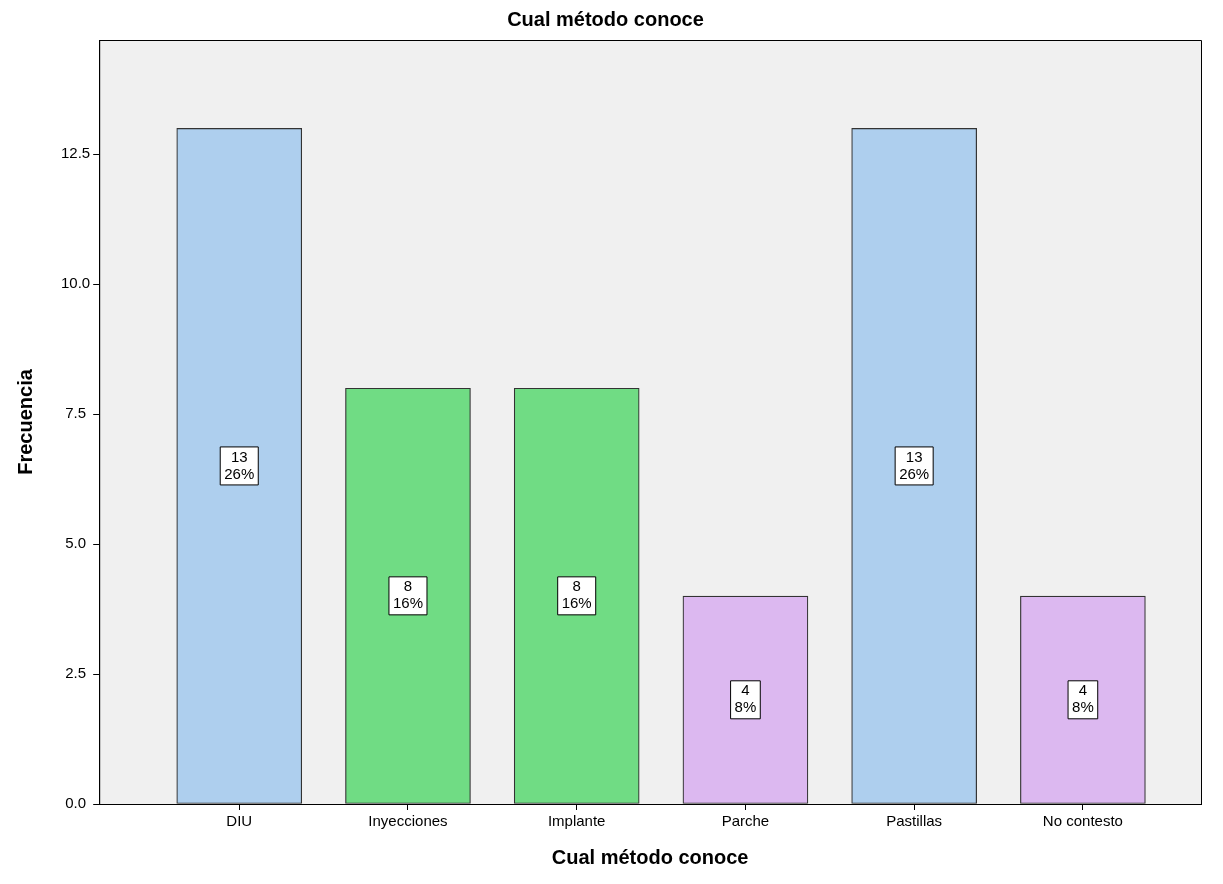 Image resolution: width=1223 pixels, height=884 pixels. Describe the element at coordinates (76, 283) in the screenshot. I see `y-tick-label: 10.0` at that location.